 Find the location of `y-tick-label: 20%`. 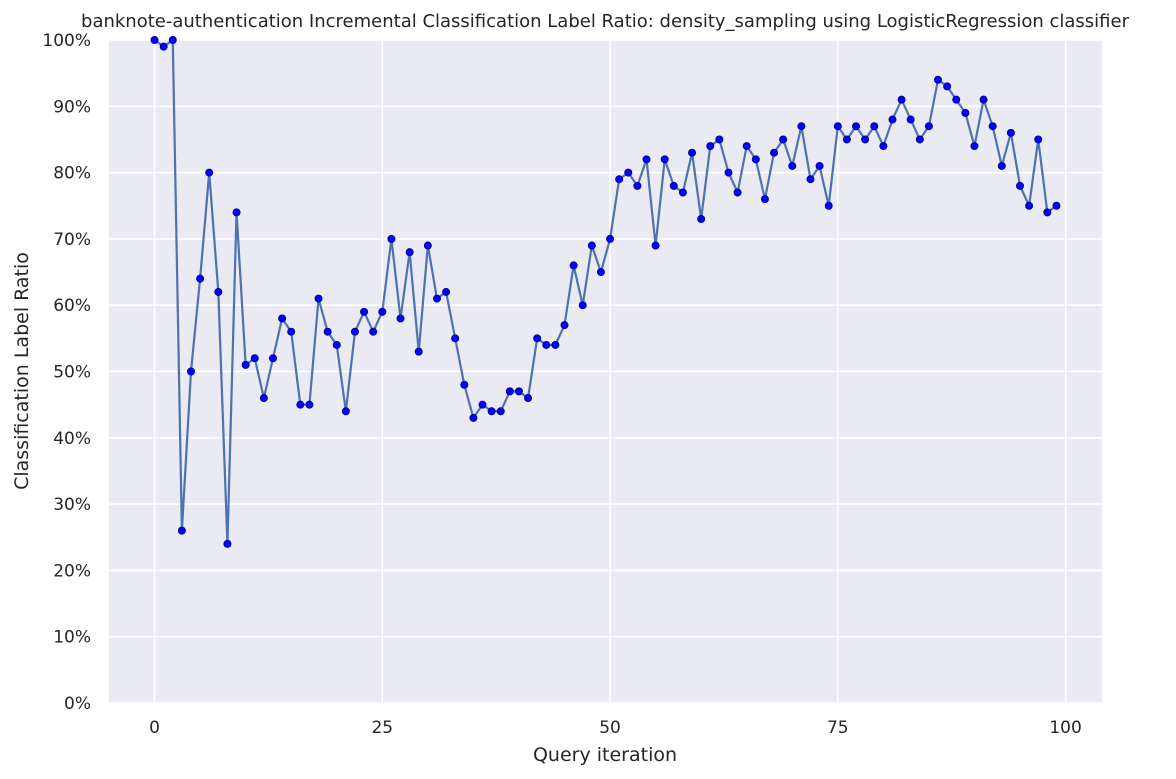

y-tick-label: 20% is located at coordinates (72, 571).